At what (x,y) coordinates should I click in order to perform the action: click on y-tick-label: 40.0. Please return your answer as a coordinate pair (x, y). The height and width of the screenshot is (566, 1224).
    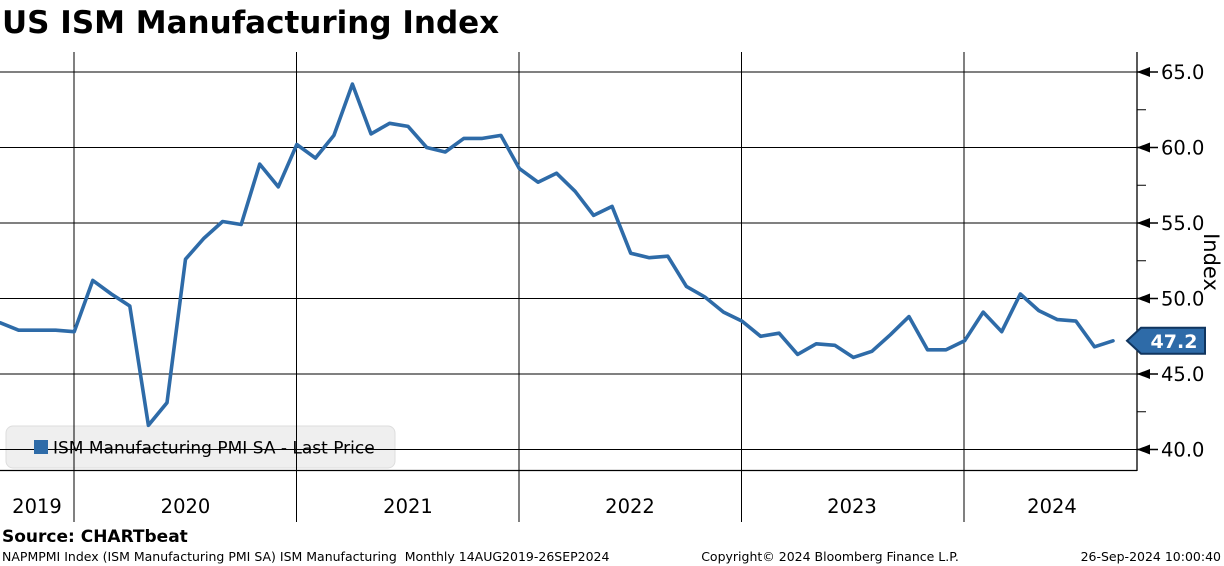
    Looking at the image, I should click on (1182, 450).